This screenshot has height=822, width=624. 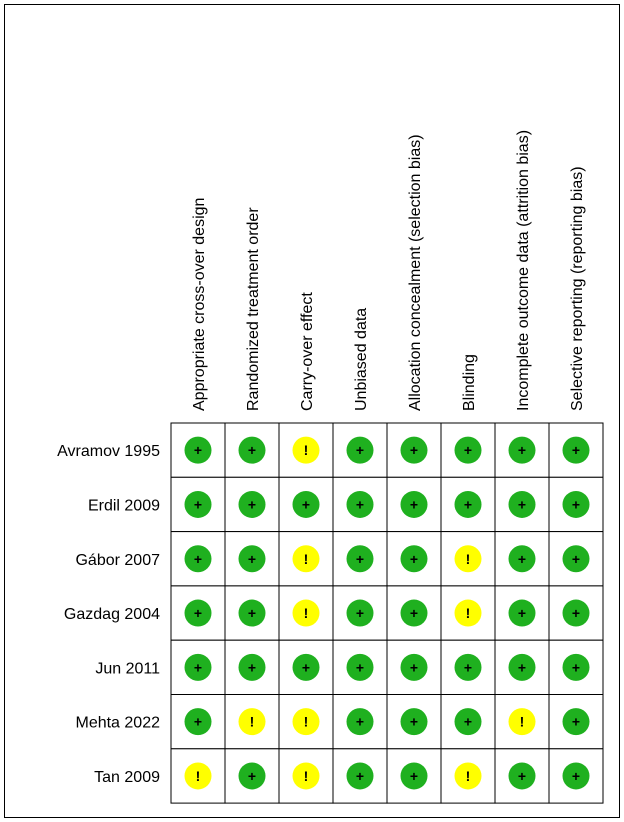 What do you see at coordinates (117, 723) in the screenshot?
I see `row-label: Mehta 2022` at bounding box center [117, 723].